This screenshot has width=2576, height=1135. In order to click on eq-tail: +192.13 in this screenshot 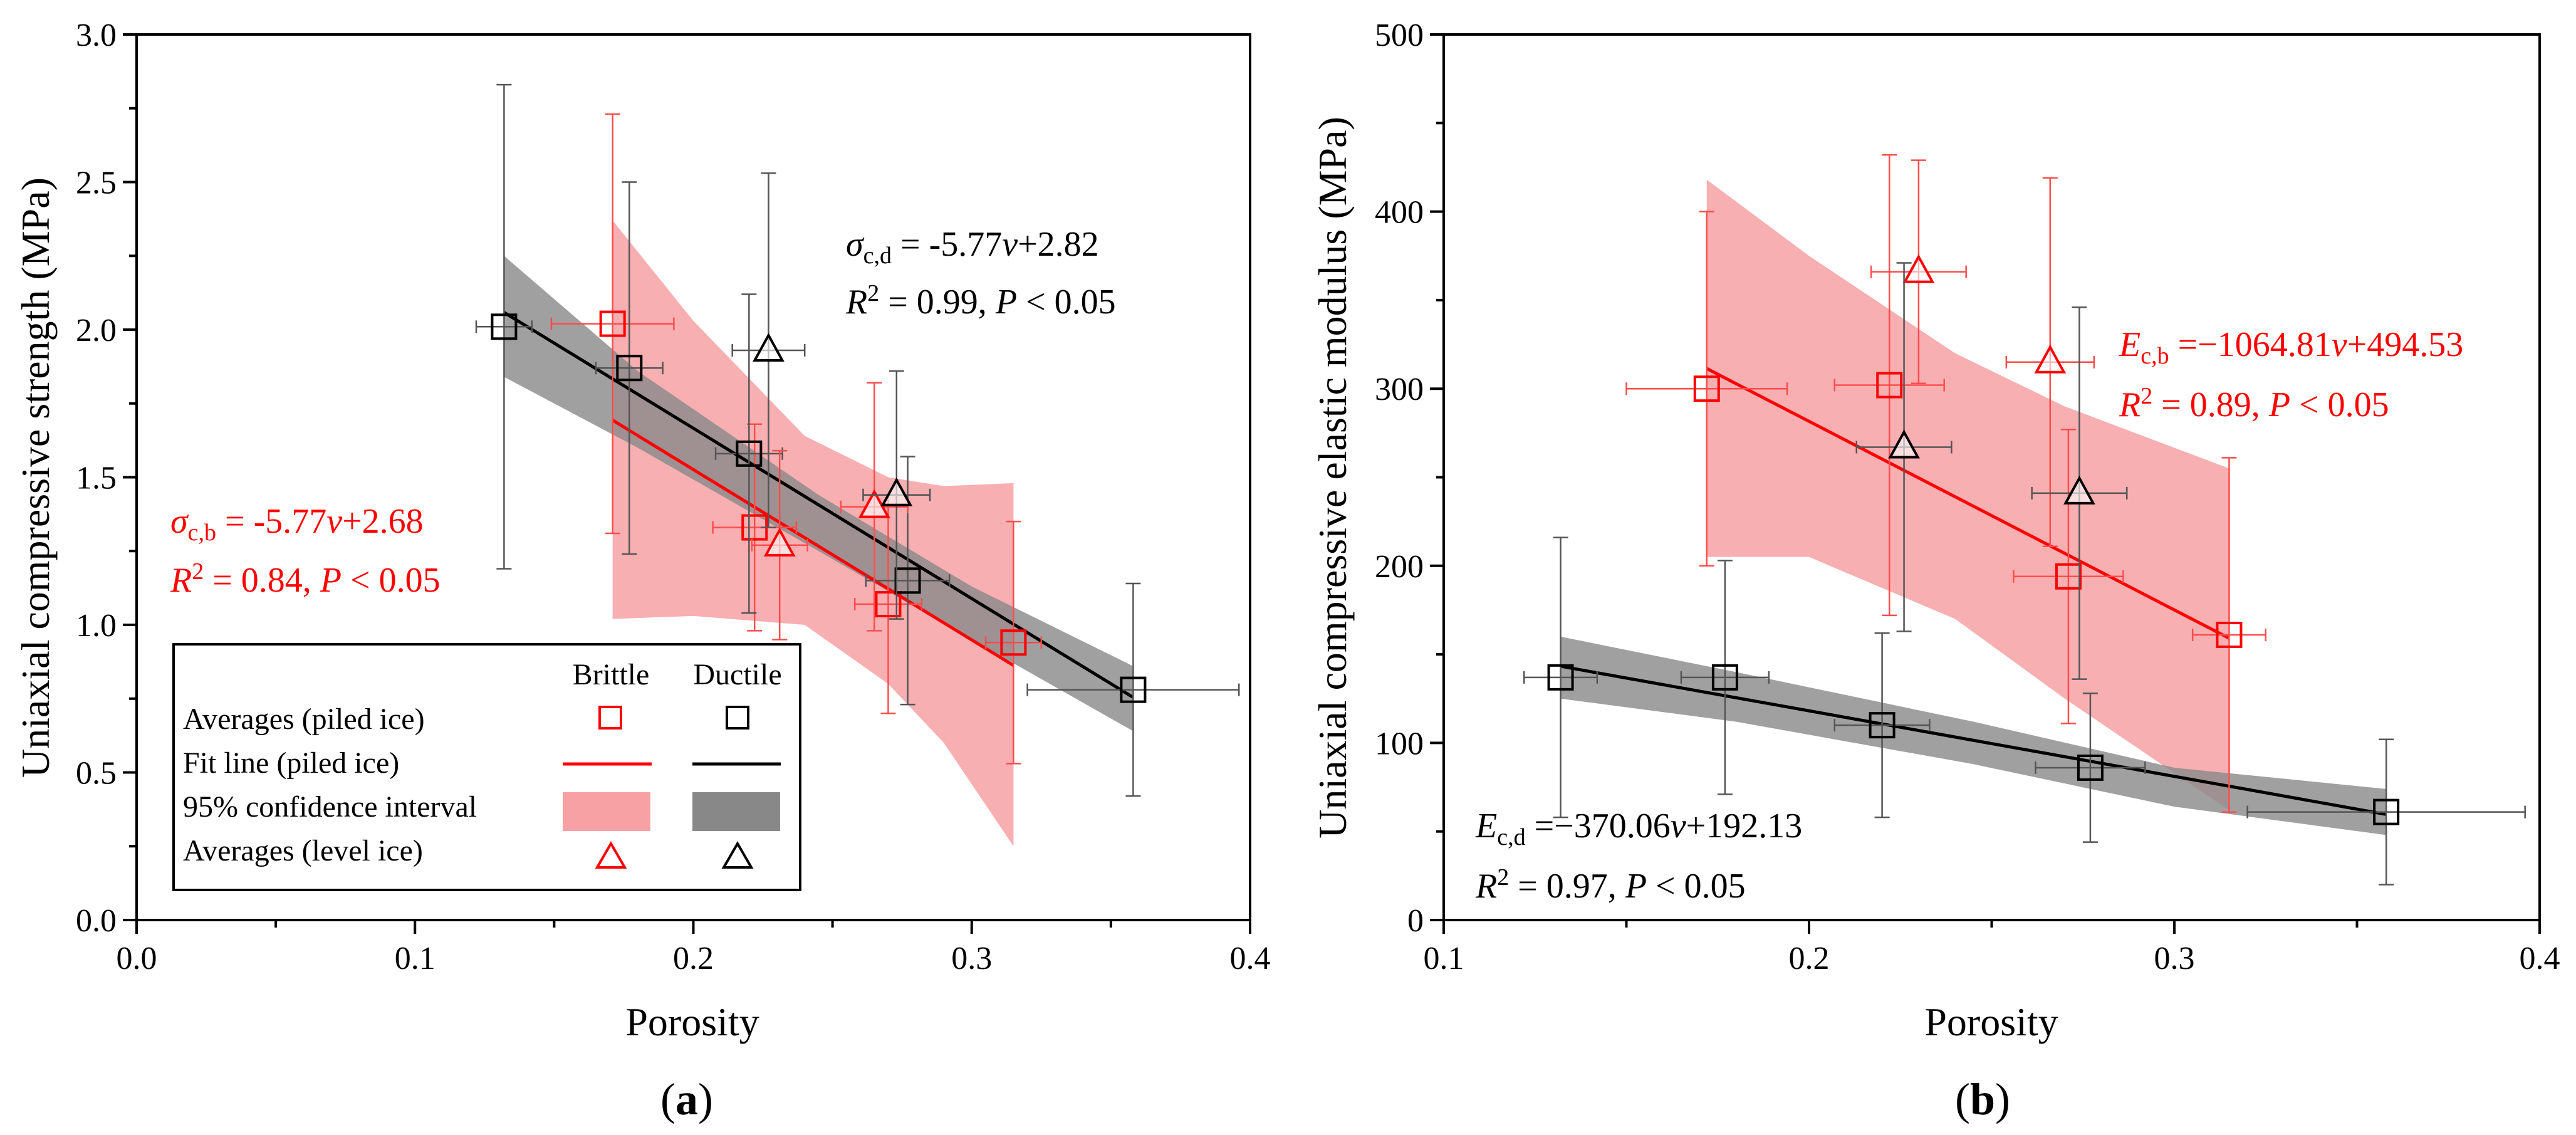, I will do `click(1744, 826)`.